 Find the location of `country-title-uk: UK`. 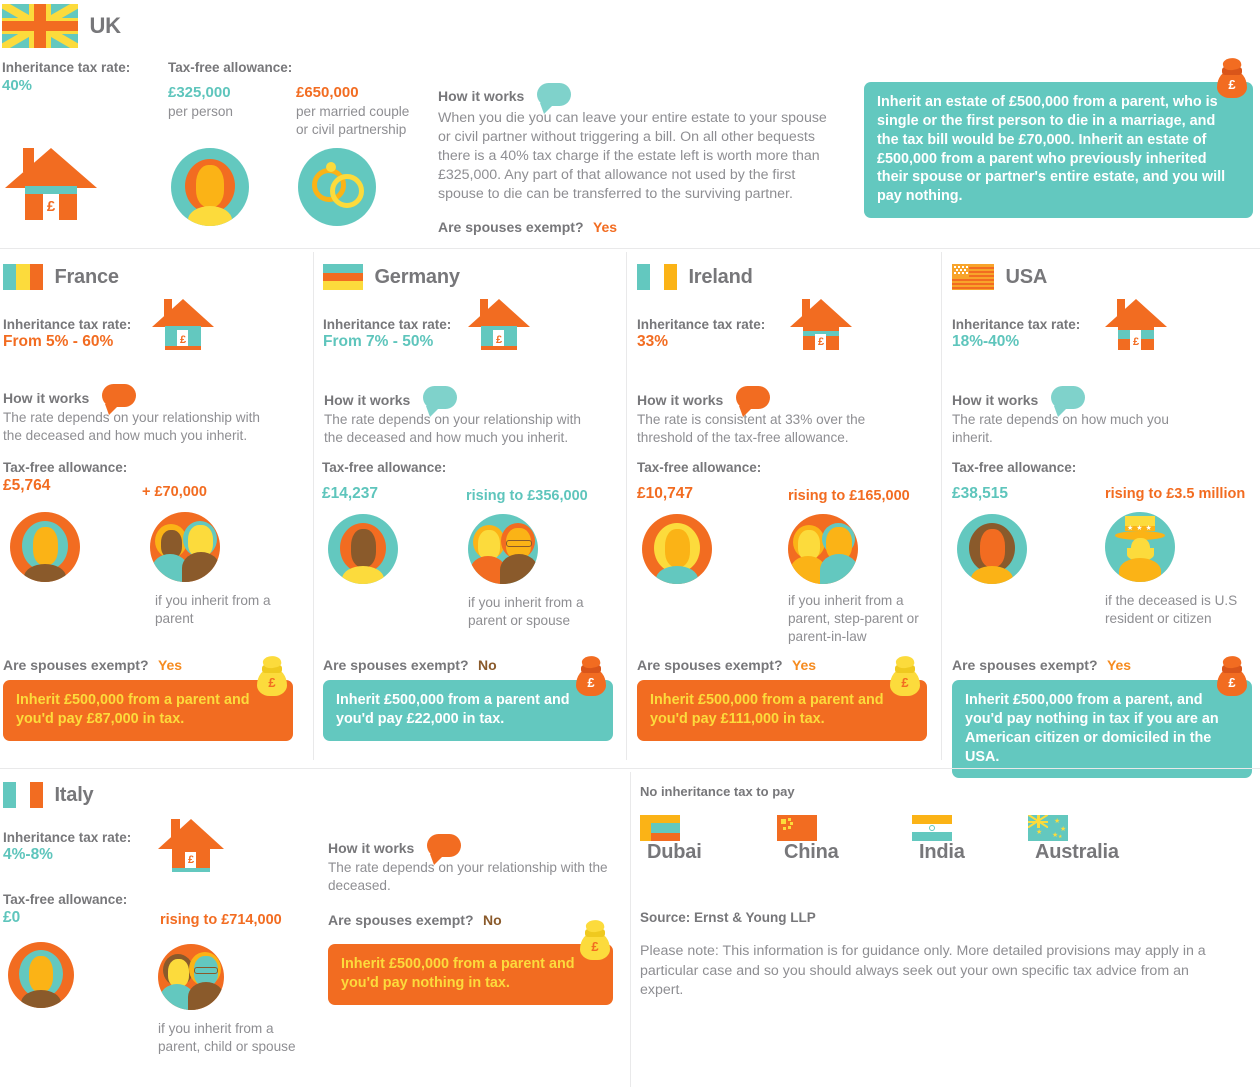

country-title-uk: UK is located at coordinates (105, 25).